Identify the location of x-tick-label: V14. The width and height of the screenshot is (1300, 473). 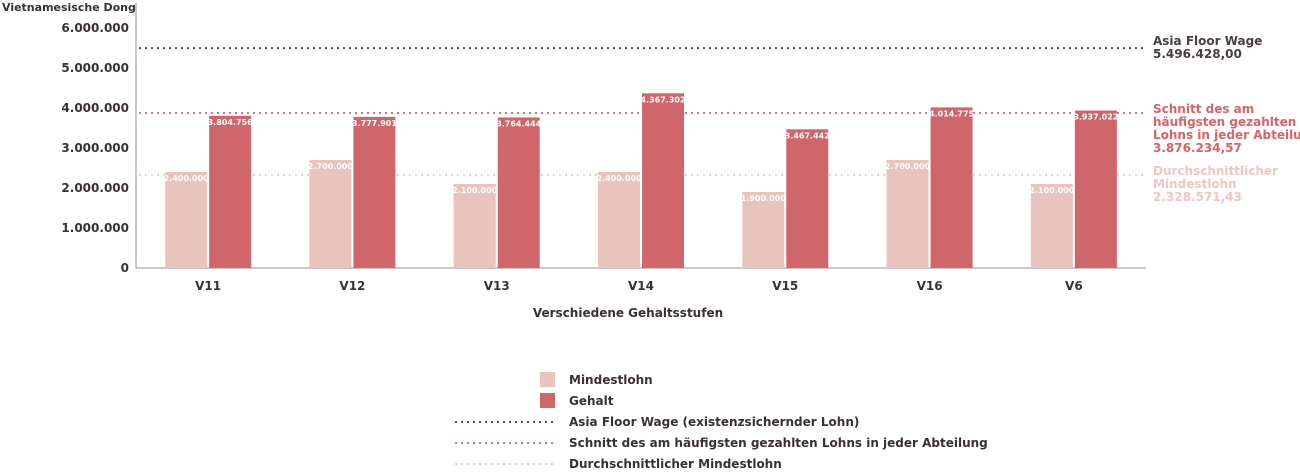
(641, 286).